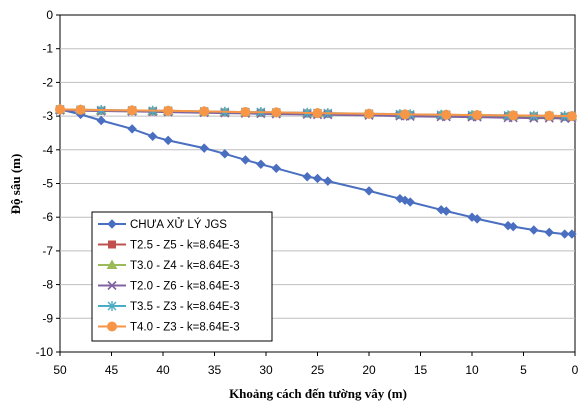  What do you see at coordinates (47, 150) in the screenshot?
I see `y-tick-label: -4` at bounding box center [47, 150].